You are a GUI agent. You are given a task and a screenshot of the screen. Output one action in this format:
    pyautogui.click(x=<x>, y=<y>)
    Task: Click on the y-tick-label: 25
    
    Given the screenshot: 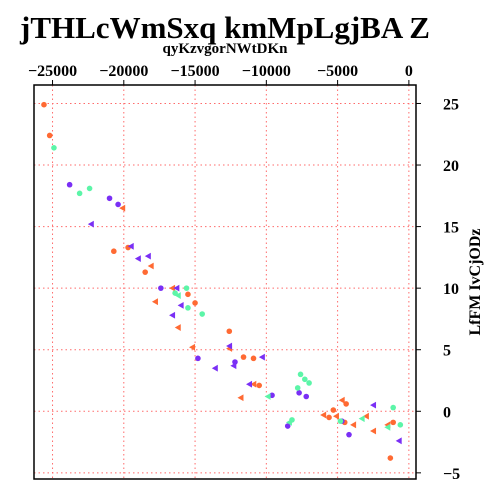 What is the action you would take?
    pyautogui.click(x=451, y=104)
    